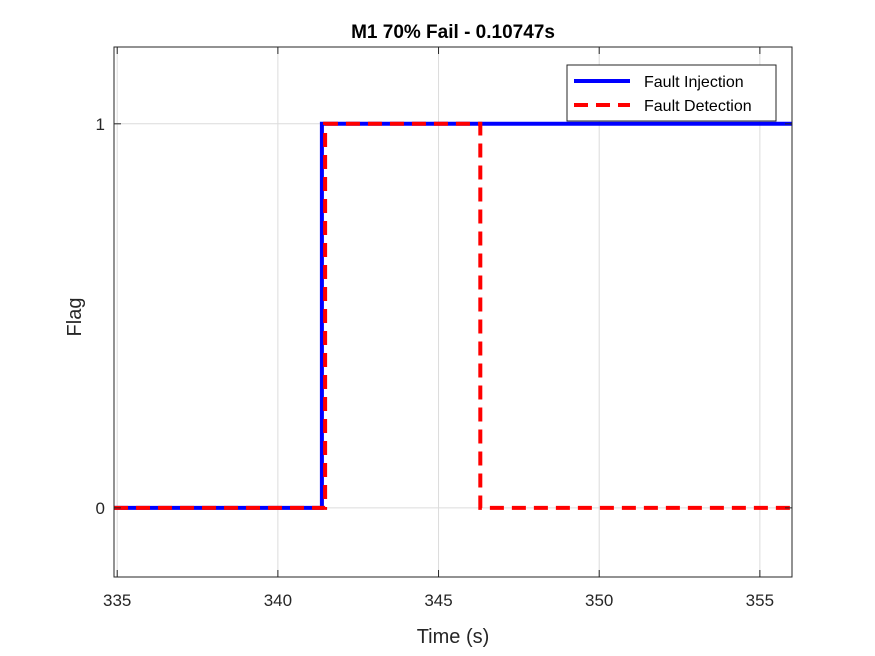  What do you see at coordinates (453, 32) in the screenshot?
I see `chart-title: M1 70% Fail - 0.10747s` at bounding box center [453, 32].